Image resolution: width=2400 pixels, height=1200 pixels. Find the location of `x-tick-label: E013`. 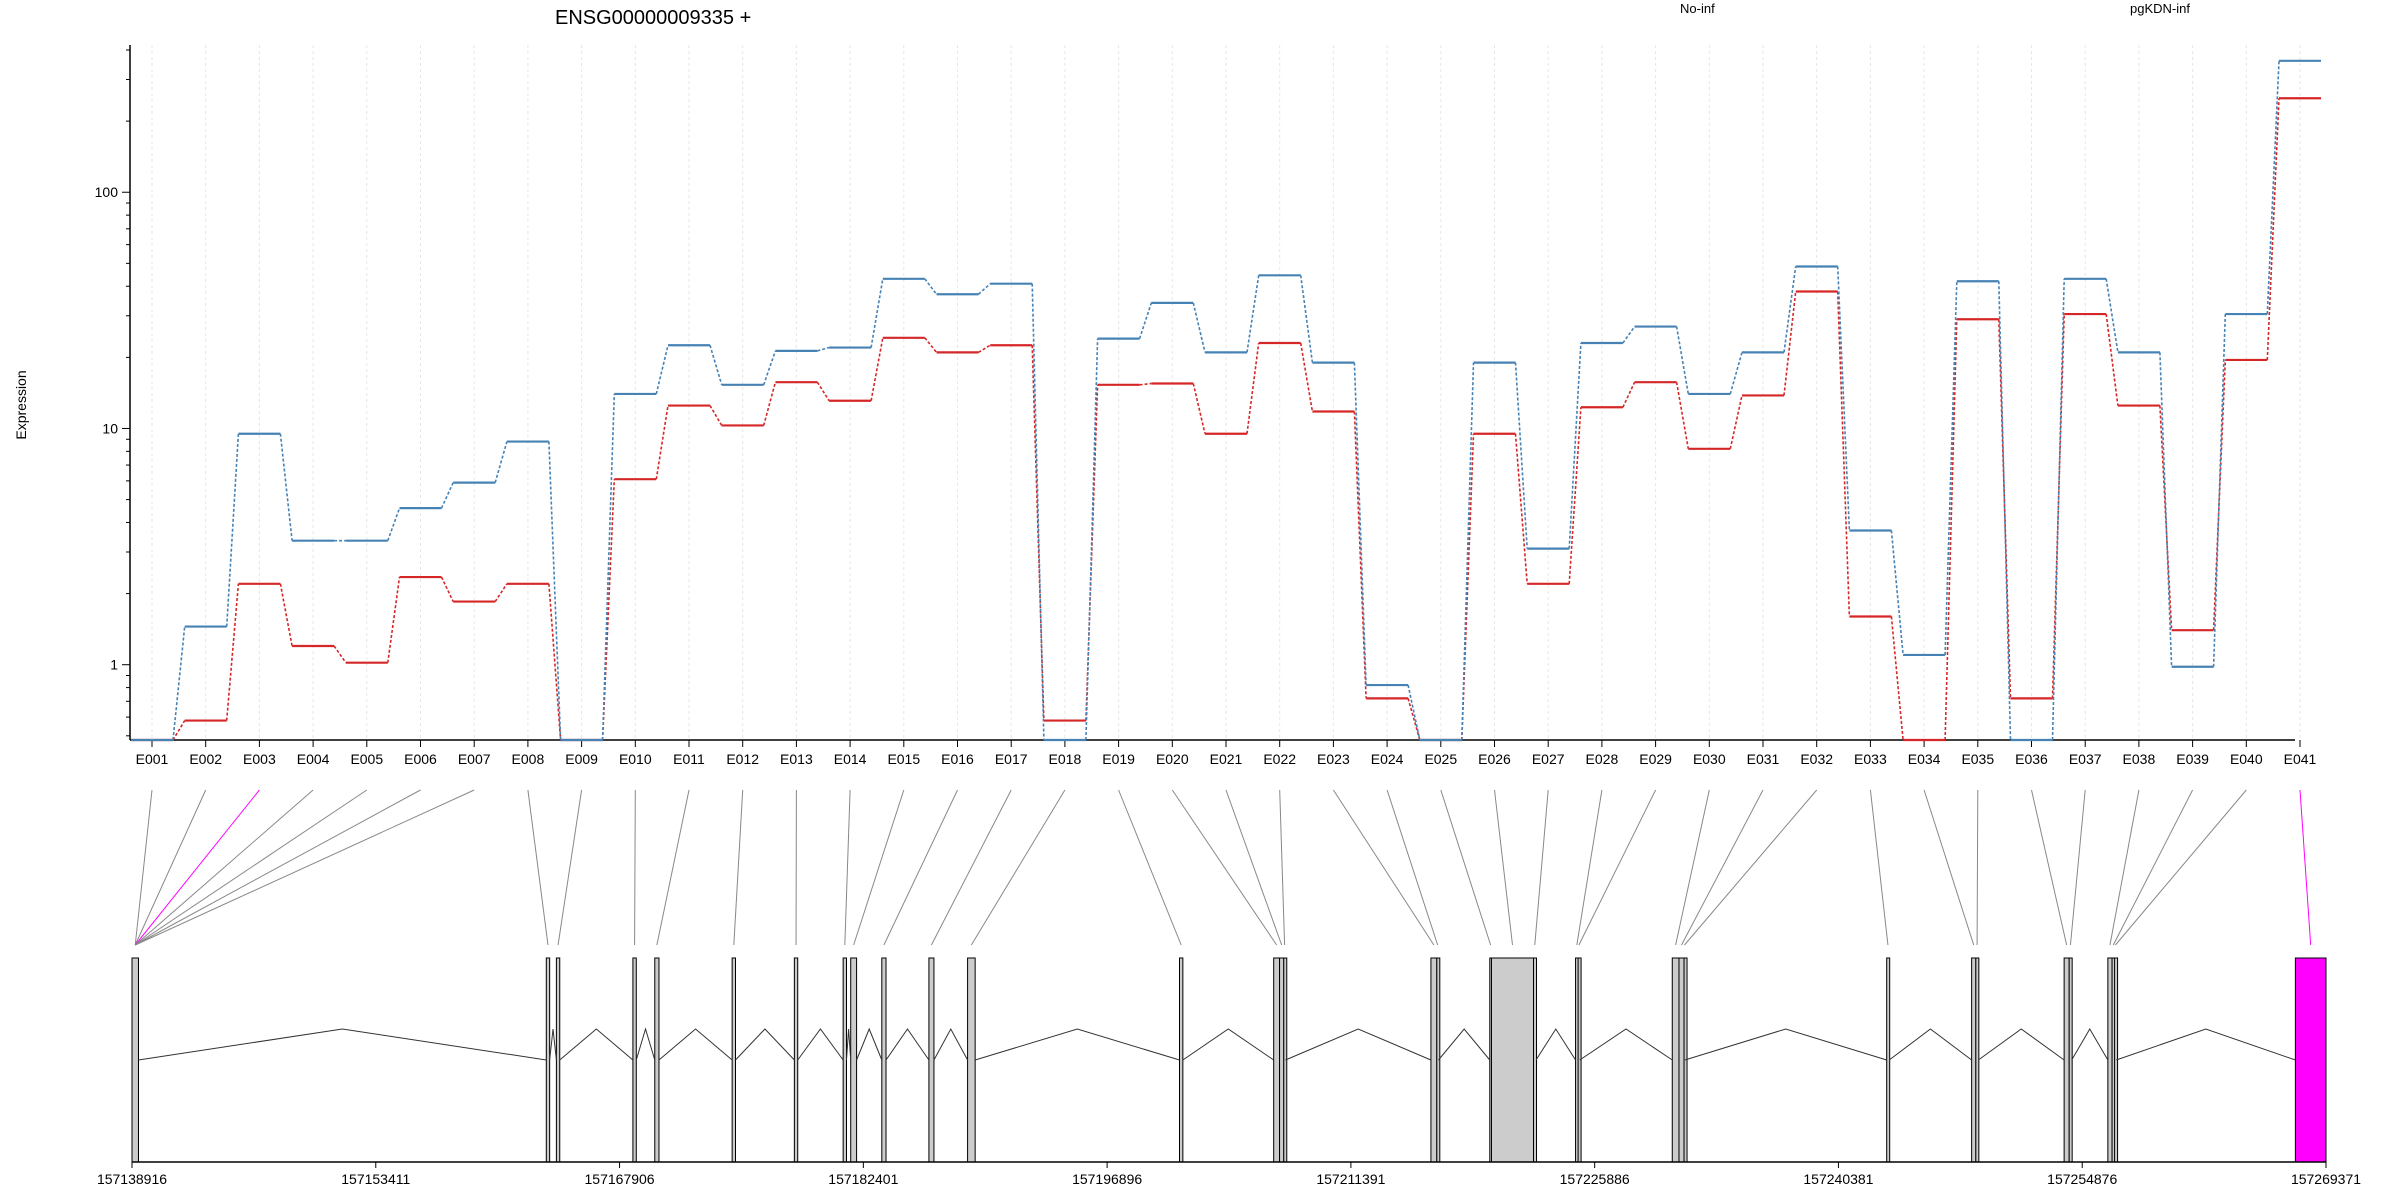

x-tick-label: E013 is located at coordinates (796, 759).